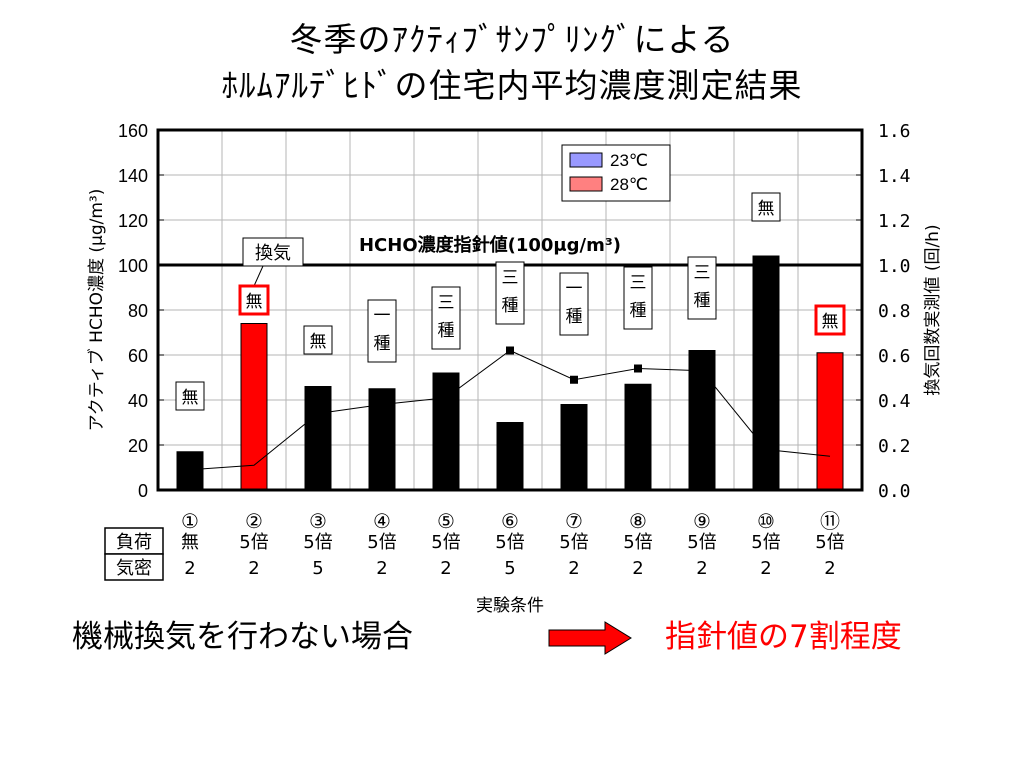 The image size is (1024, 768). I want to click on category-label: ⑥, so click(510, 521).